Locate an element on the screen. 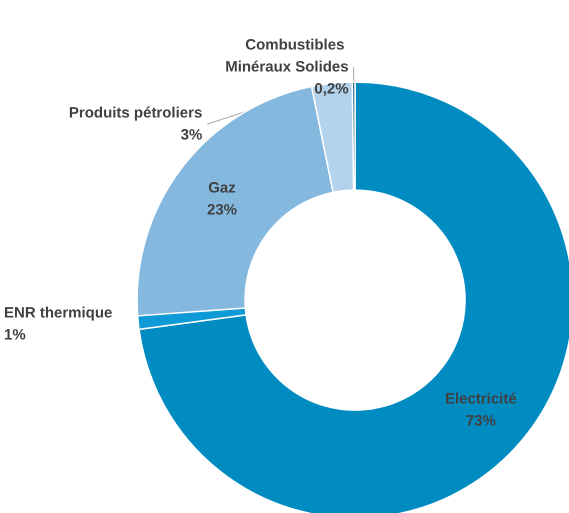 The width and height of the screenshot is (569, 513). slice-label: Gaz is located at coordinates (222, 188).